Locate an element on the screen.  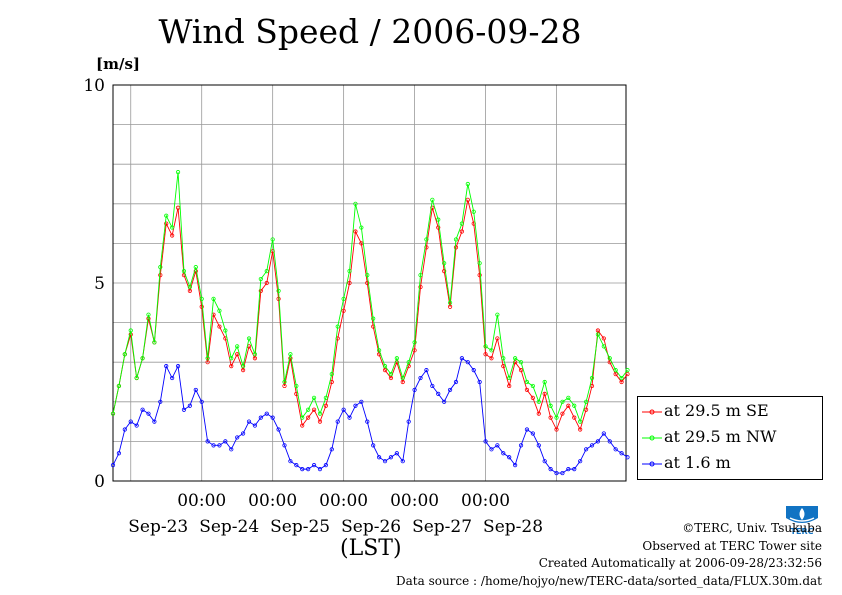
x-date-label: Sep-28 is located at coordinates (513, 527).